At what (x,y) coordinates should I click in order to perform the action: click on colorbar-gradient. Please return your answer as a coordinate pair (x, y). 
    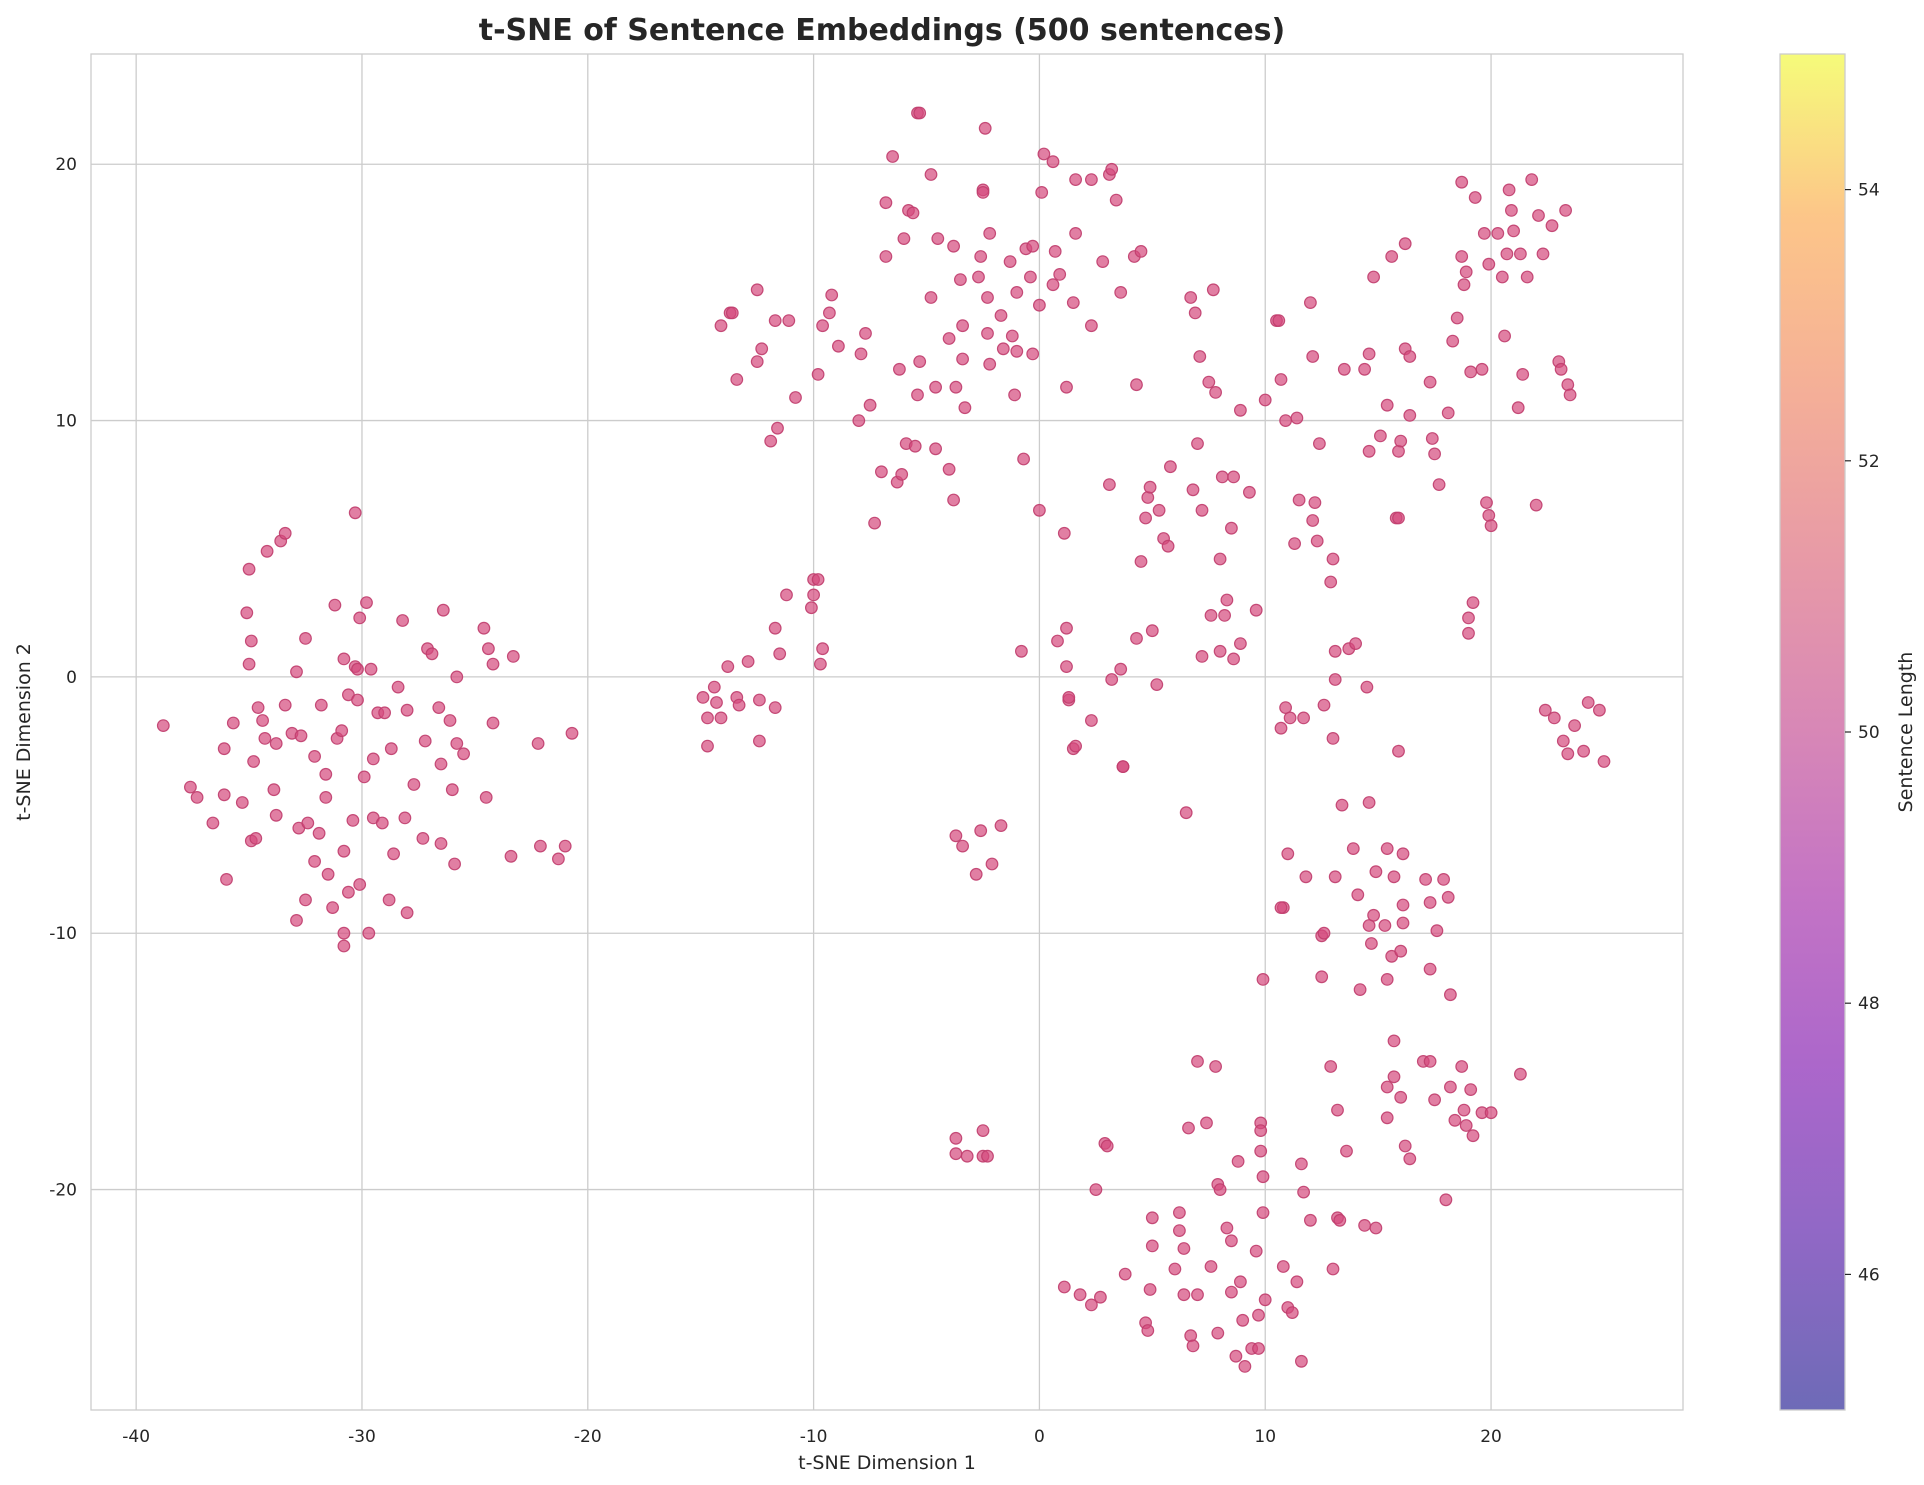
    Looking at the image, I should click on (1812, 732).